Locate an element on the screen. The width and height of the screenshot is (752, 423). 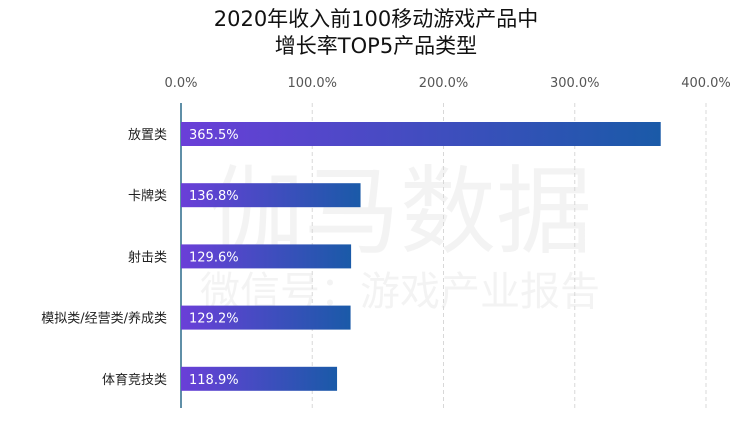
bar-data-label: 129.2% is located at coordinates (214, 319).